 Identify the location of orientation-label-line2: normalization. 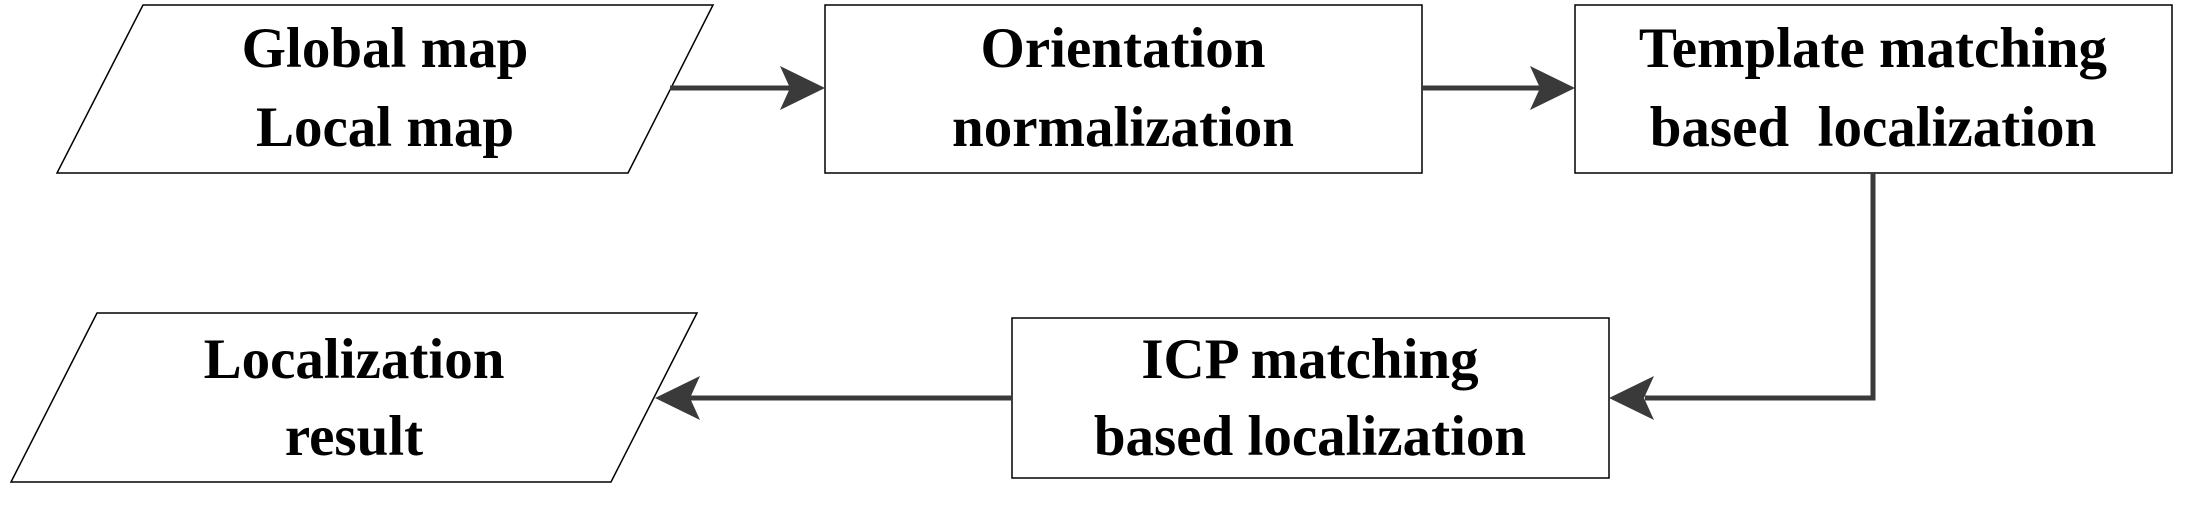
(1123, 127).